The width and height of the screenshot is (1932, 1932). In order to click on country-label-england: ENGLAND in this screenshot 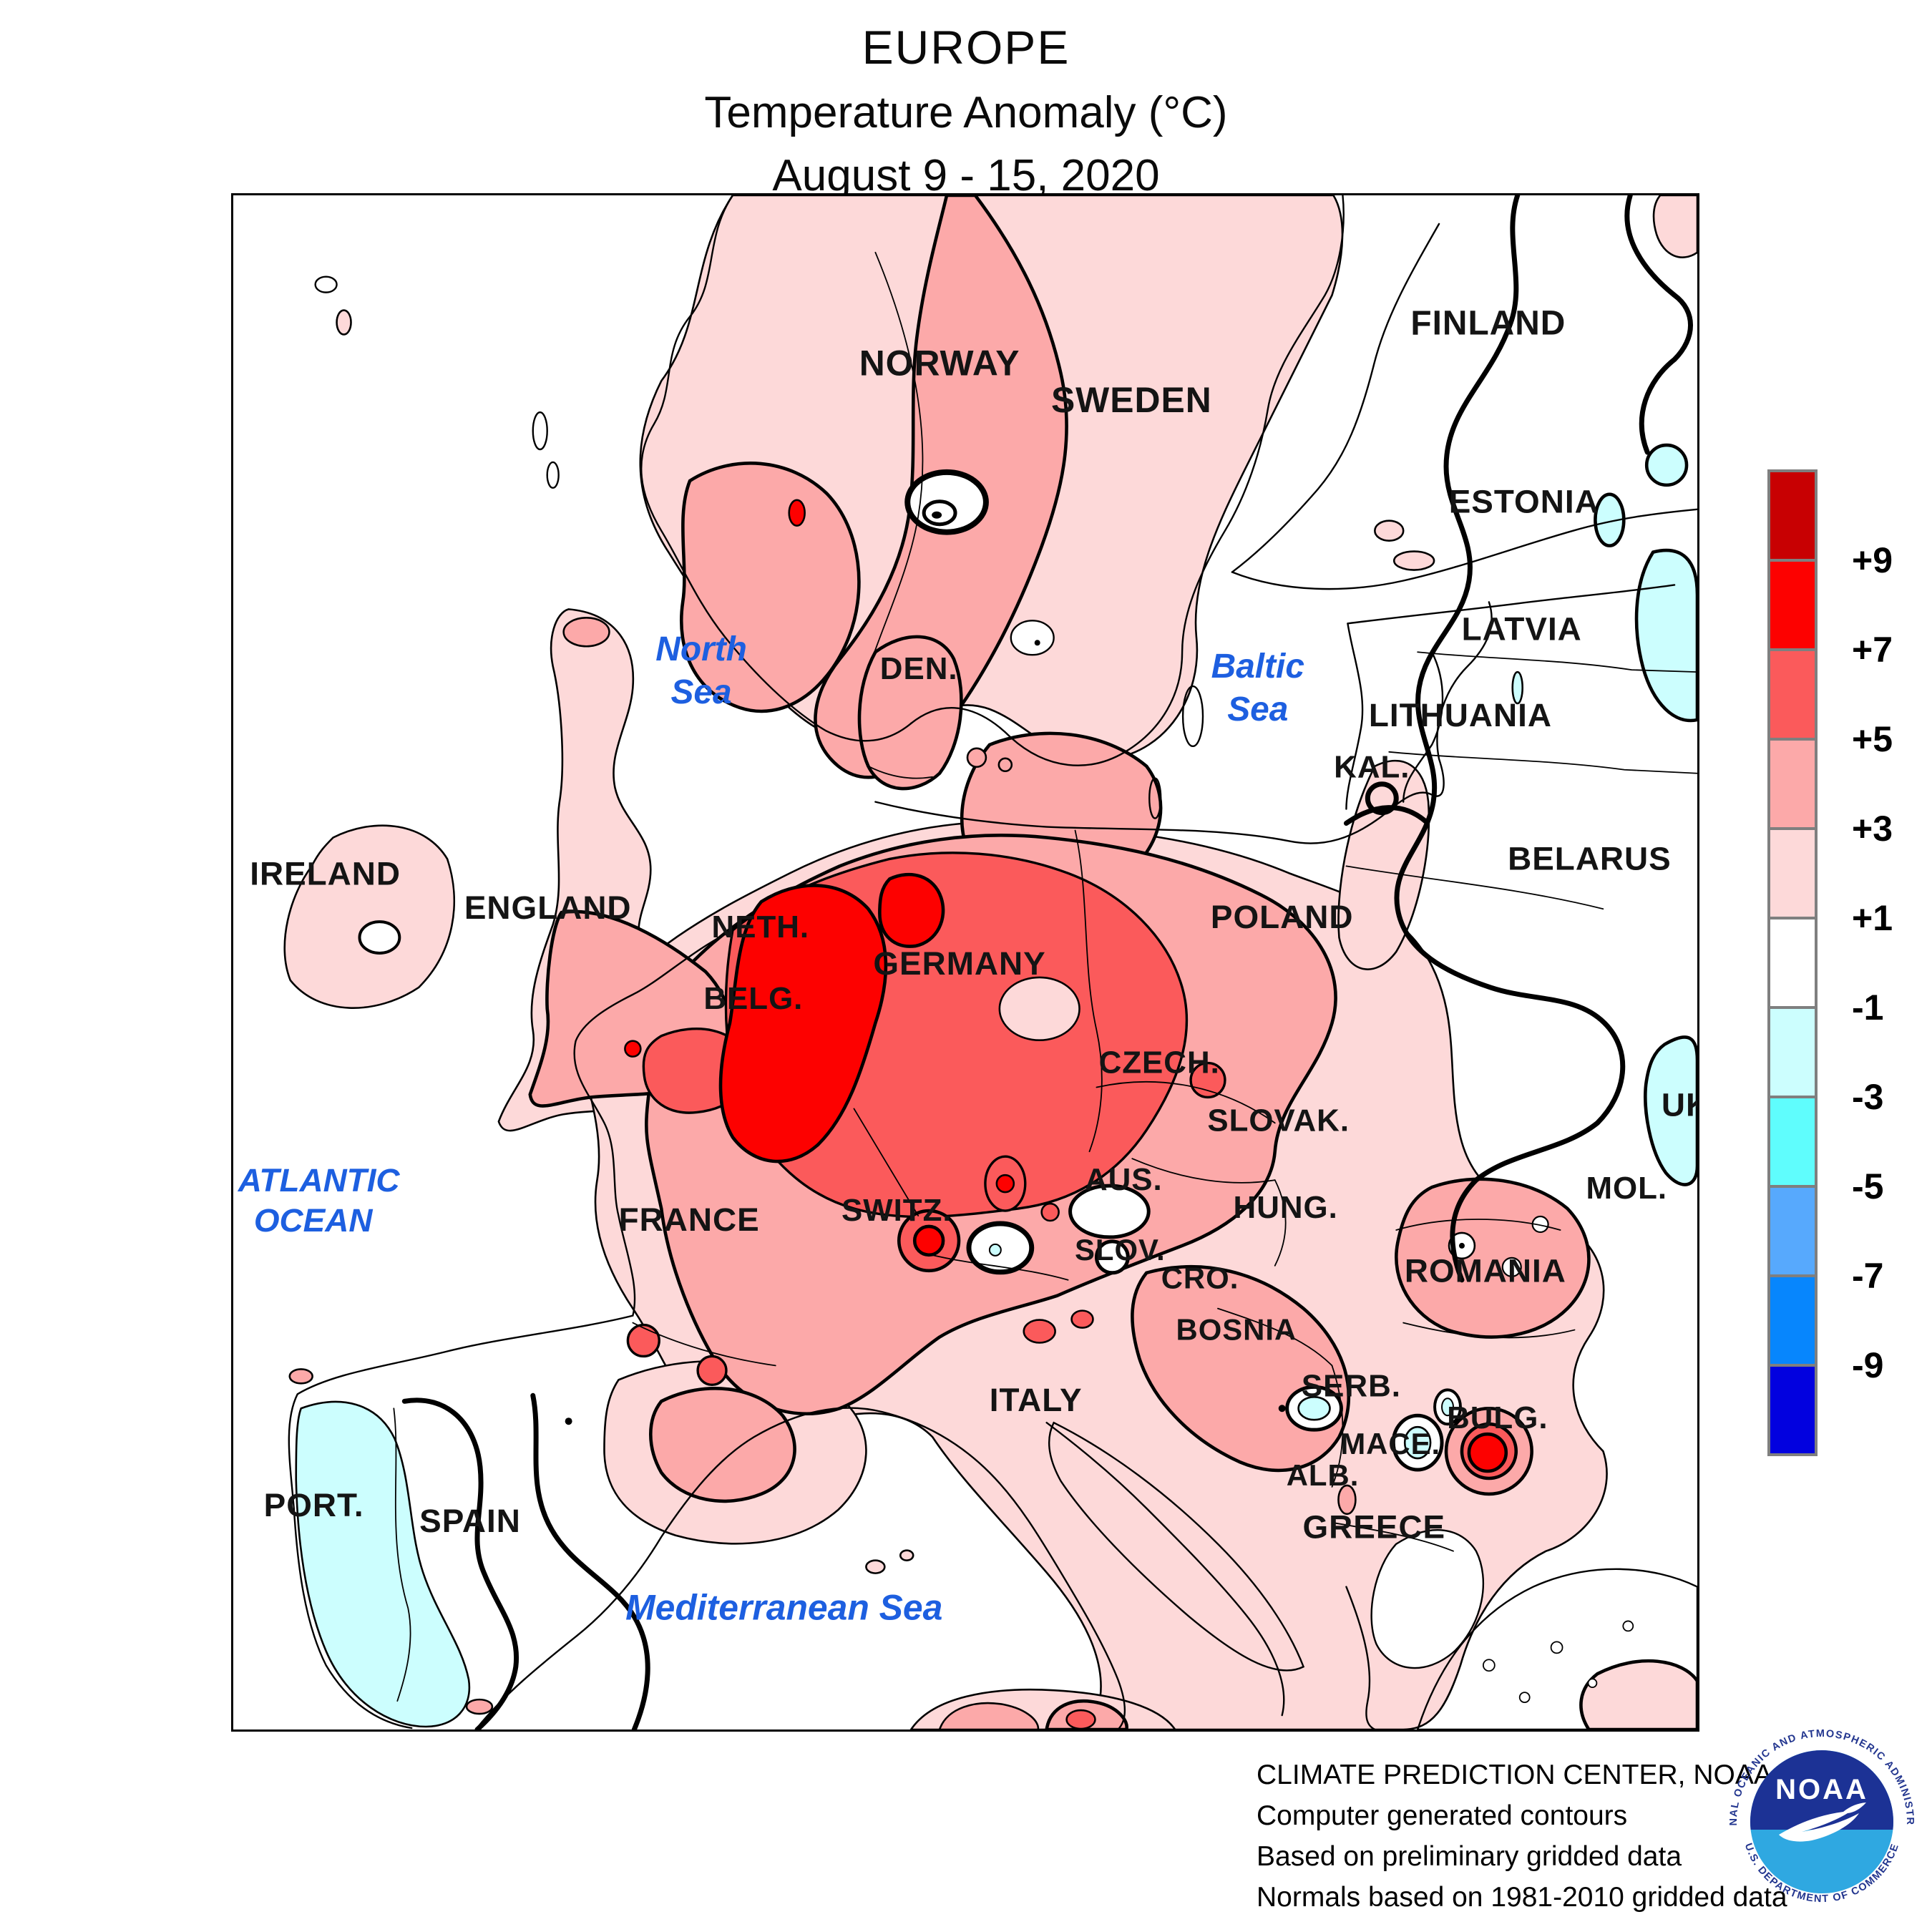, I will do `click(548, 907)`.